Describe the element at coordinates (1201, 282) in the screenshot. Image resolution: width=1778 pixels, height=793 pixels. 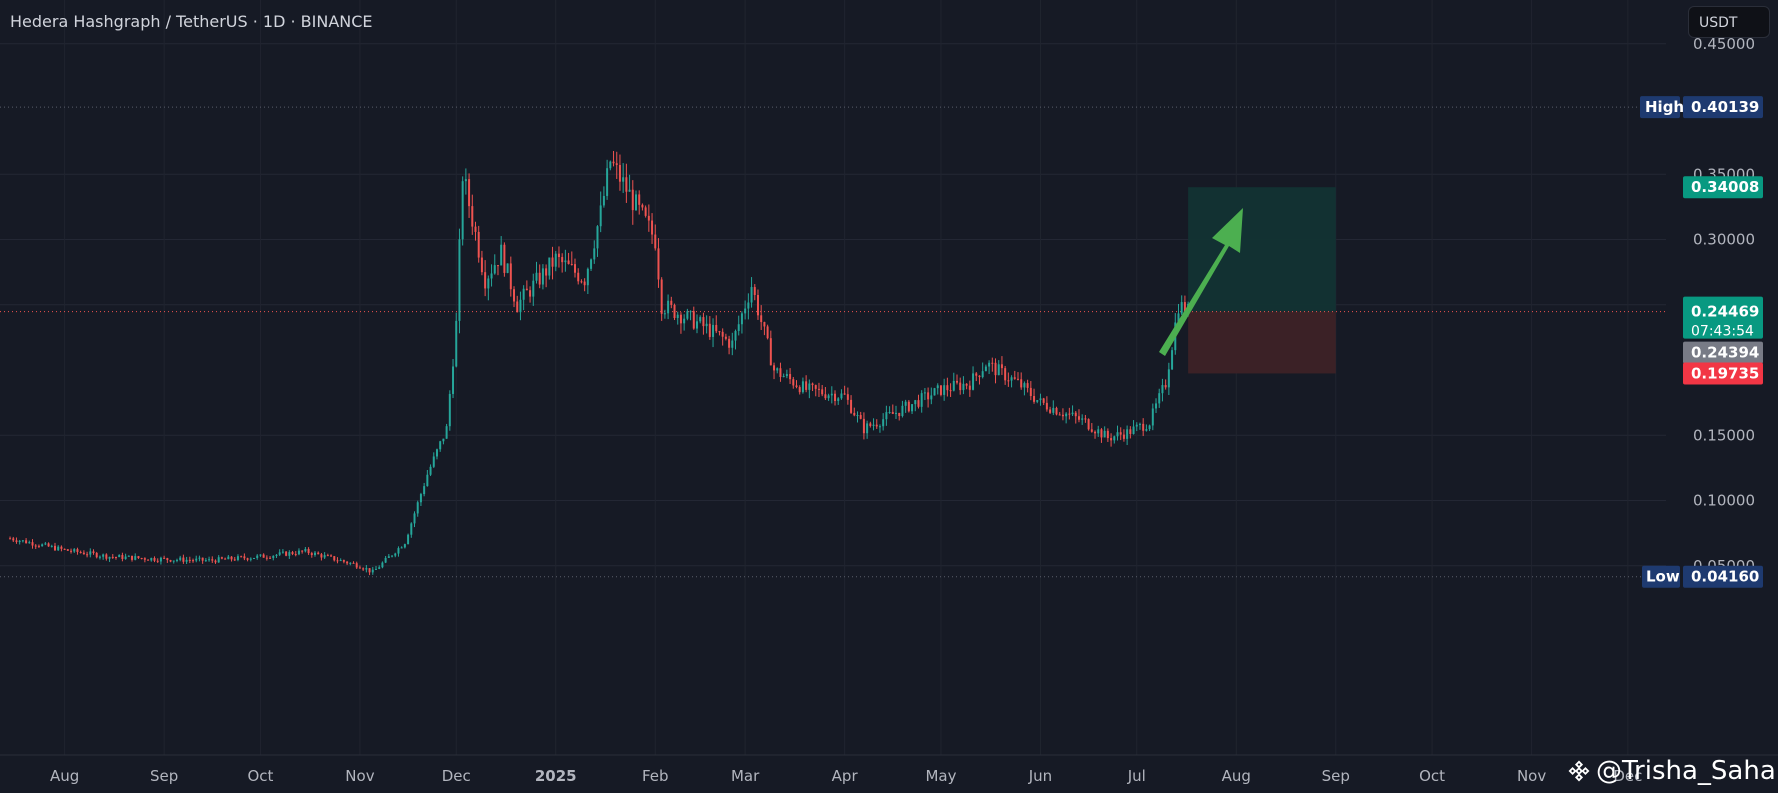
I see `up-arrow-shape` at that location.